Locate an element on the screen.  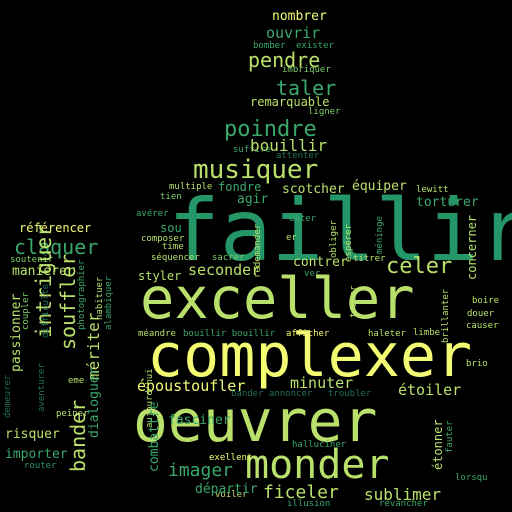
word-scotcher: scotcher is located at coordinates (313, 189).